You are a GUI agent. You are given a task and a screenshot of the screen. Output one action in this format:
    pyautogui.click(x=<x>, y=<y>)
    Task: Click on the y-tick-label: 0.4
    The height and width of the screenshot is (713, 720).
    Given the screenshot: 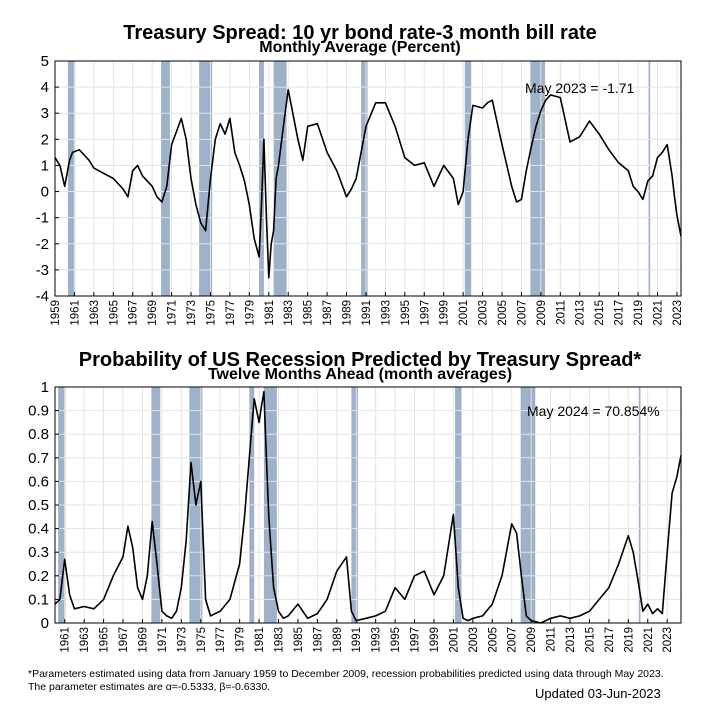 What is the action you would take?
    pyautogui.click(x=38, y=529)
    